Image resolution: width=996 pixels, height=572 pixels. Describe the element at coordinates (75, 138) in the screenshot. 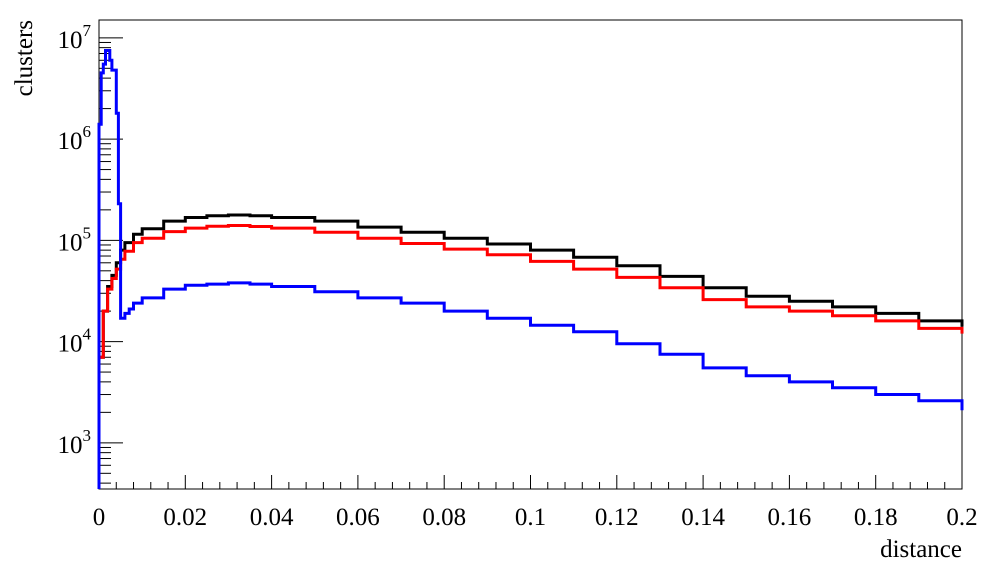

I see `y-tick-label: 10⁶` at that location.